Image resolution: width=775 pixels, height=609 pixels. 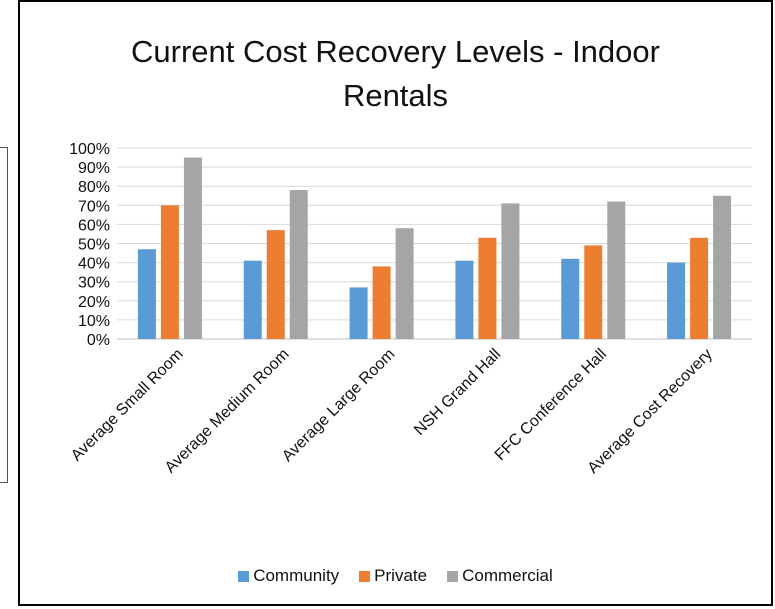 What do you see at coordinates (94, 187) in the screenshot?
I see `y-tick-label: 80%` at bounding box center [94, 187].